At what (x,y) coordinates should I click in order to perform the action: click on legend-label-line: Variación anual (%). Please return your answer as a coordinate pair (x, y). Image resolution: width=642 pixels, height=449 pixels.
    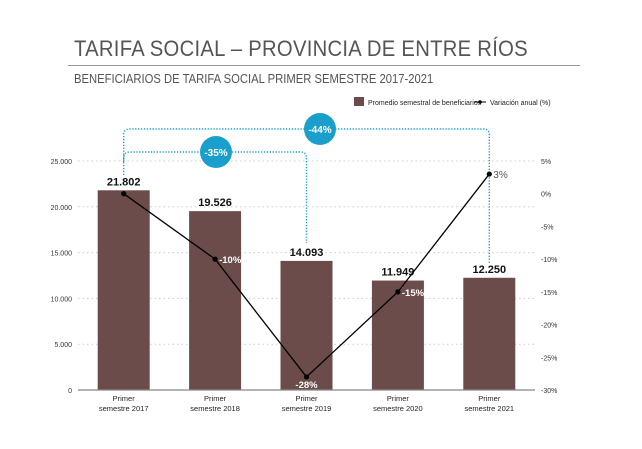
    Looking at the image, I should click on (520, 103).